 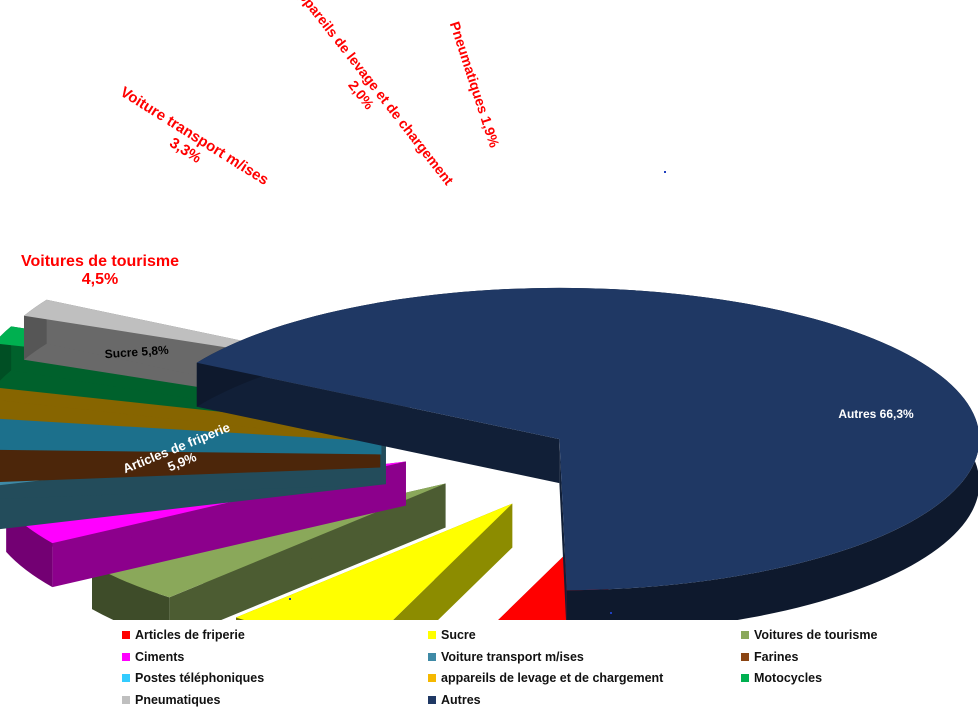 I want to click on data-label-pneumatiques: Pneumatiques 1,9%, so click(x=475, y=84).